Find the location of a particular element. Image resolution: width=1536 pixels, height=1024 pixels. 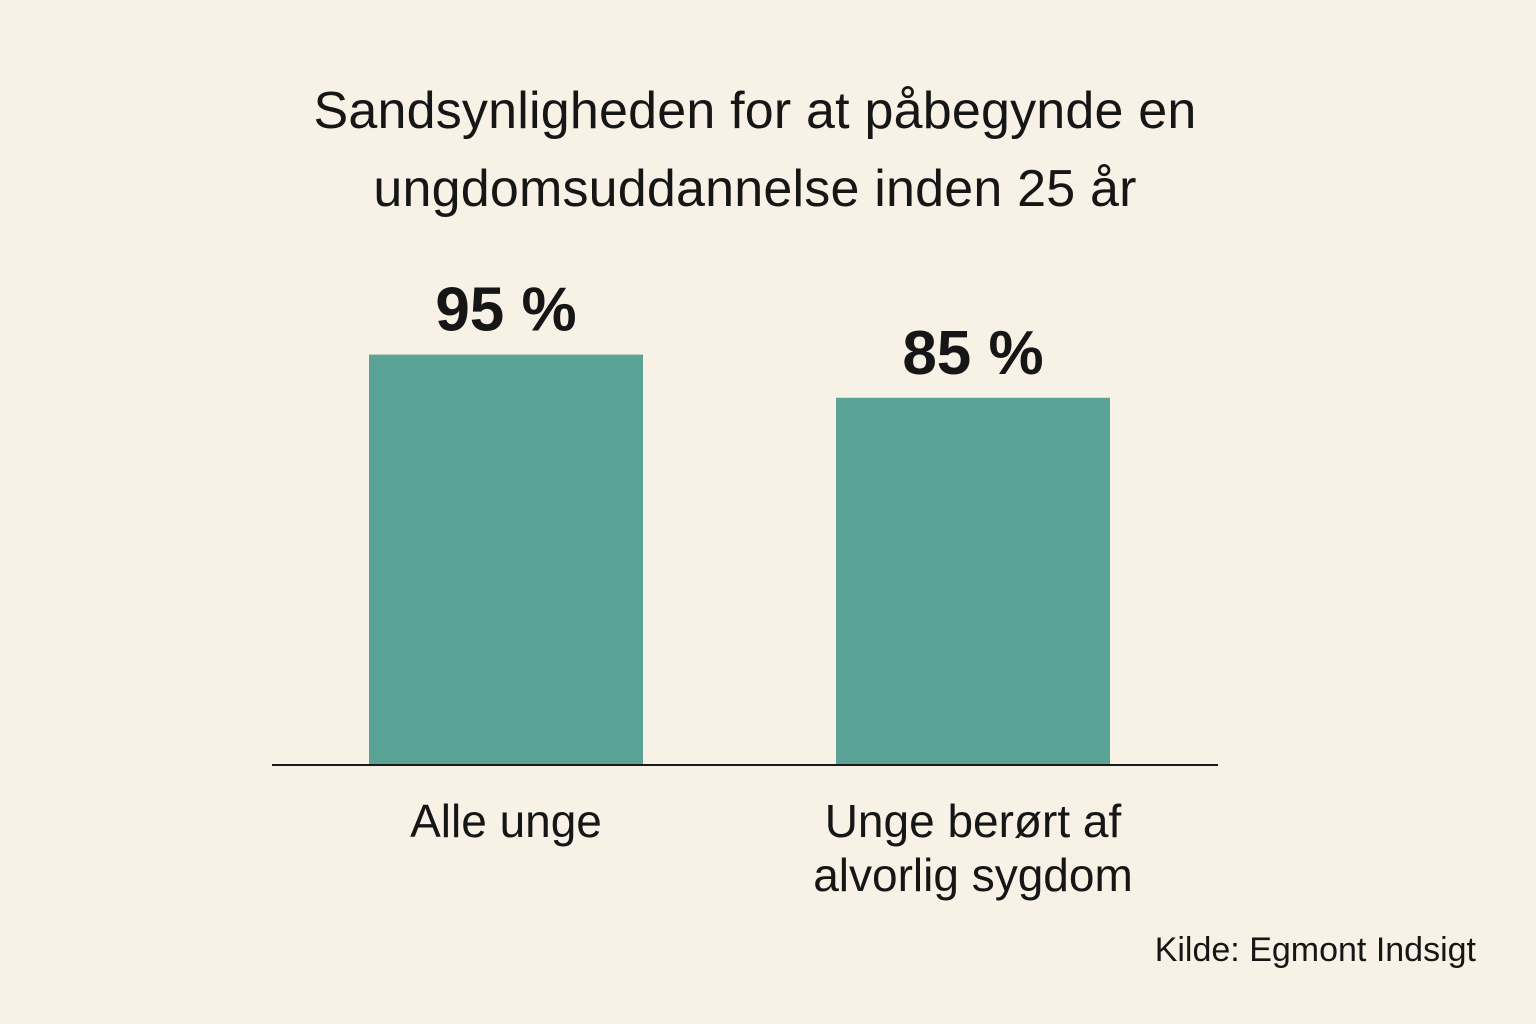

category-label: Unge berørt af is located at coordinates (973, 821).